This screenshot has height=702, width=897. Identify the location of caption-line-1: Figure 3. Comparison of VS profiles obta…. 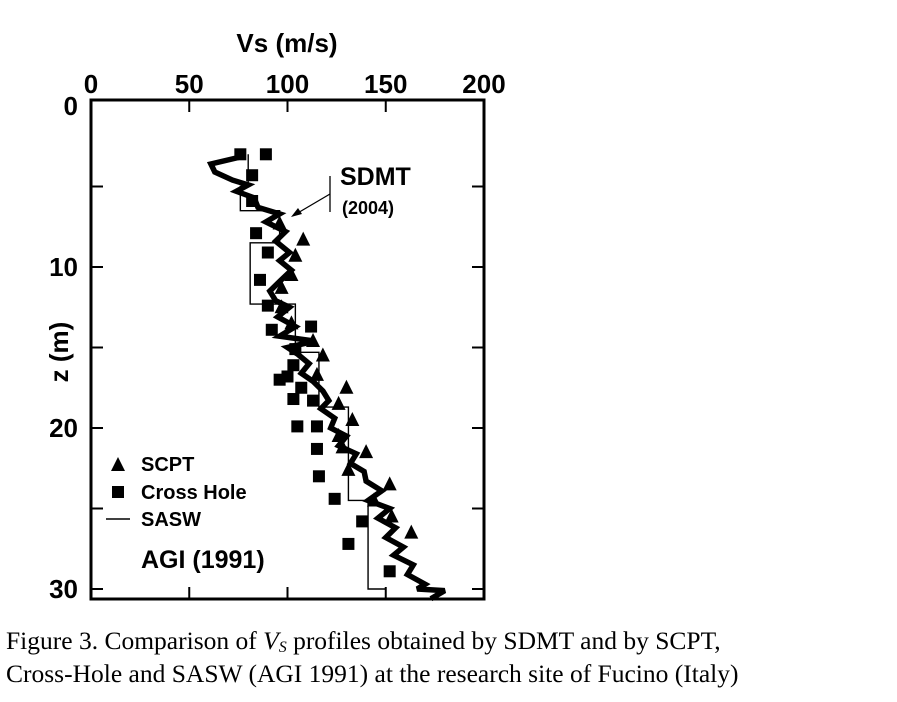
(448, 640).